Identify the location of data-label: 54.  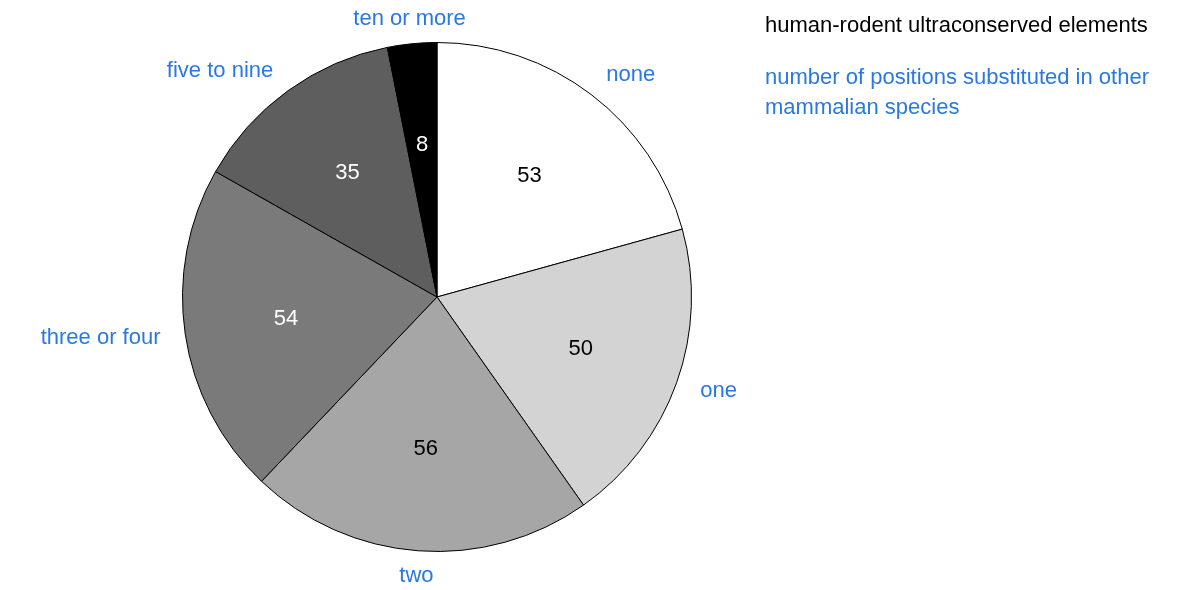
(286, 318).